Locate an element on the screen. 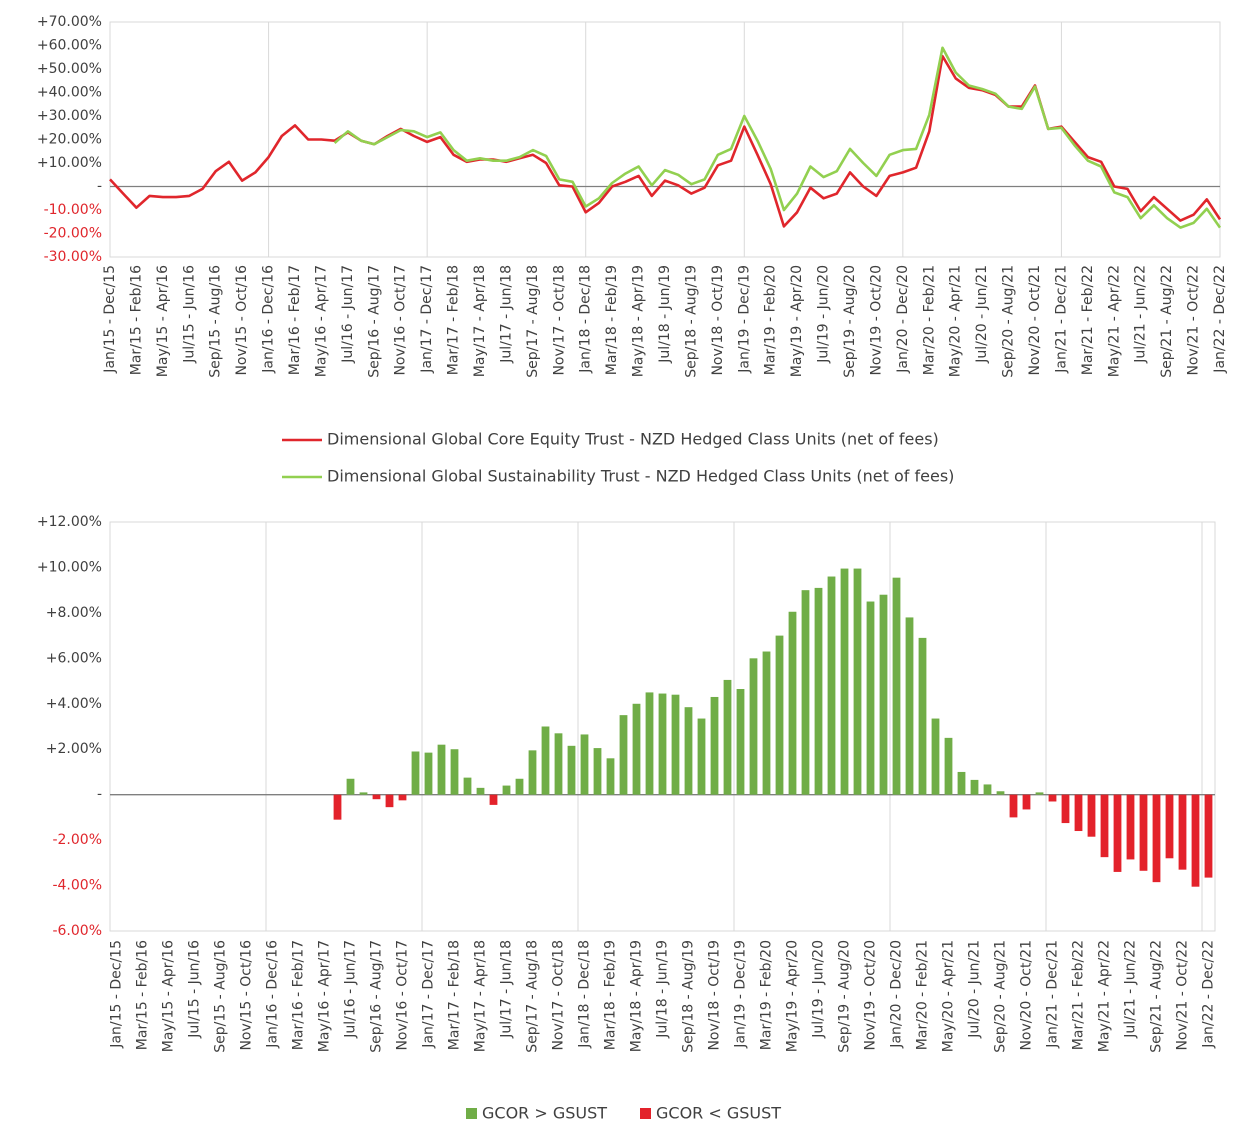  x-tick-label: Nov/19 - Oct/20 is located at coordinates (876, 320).